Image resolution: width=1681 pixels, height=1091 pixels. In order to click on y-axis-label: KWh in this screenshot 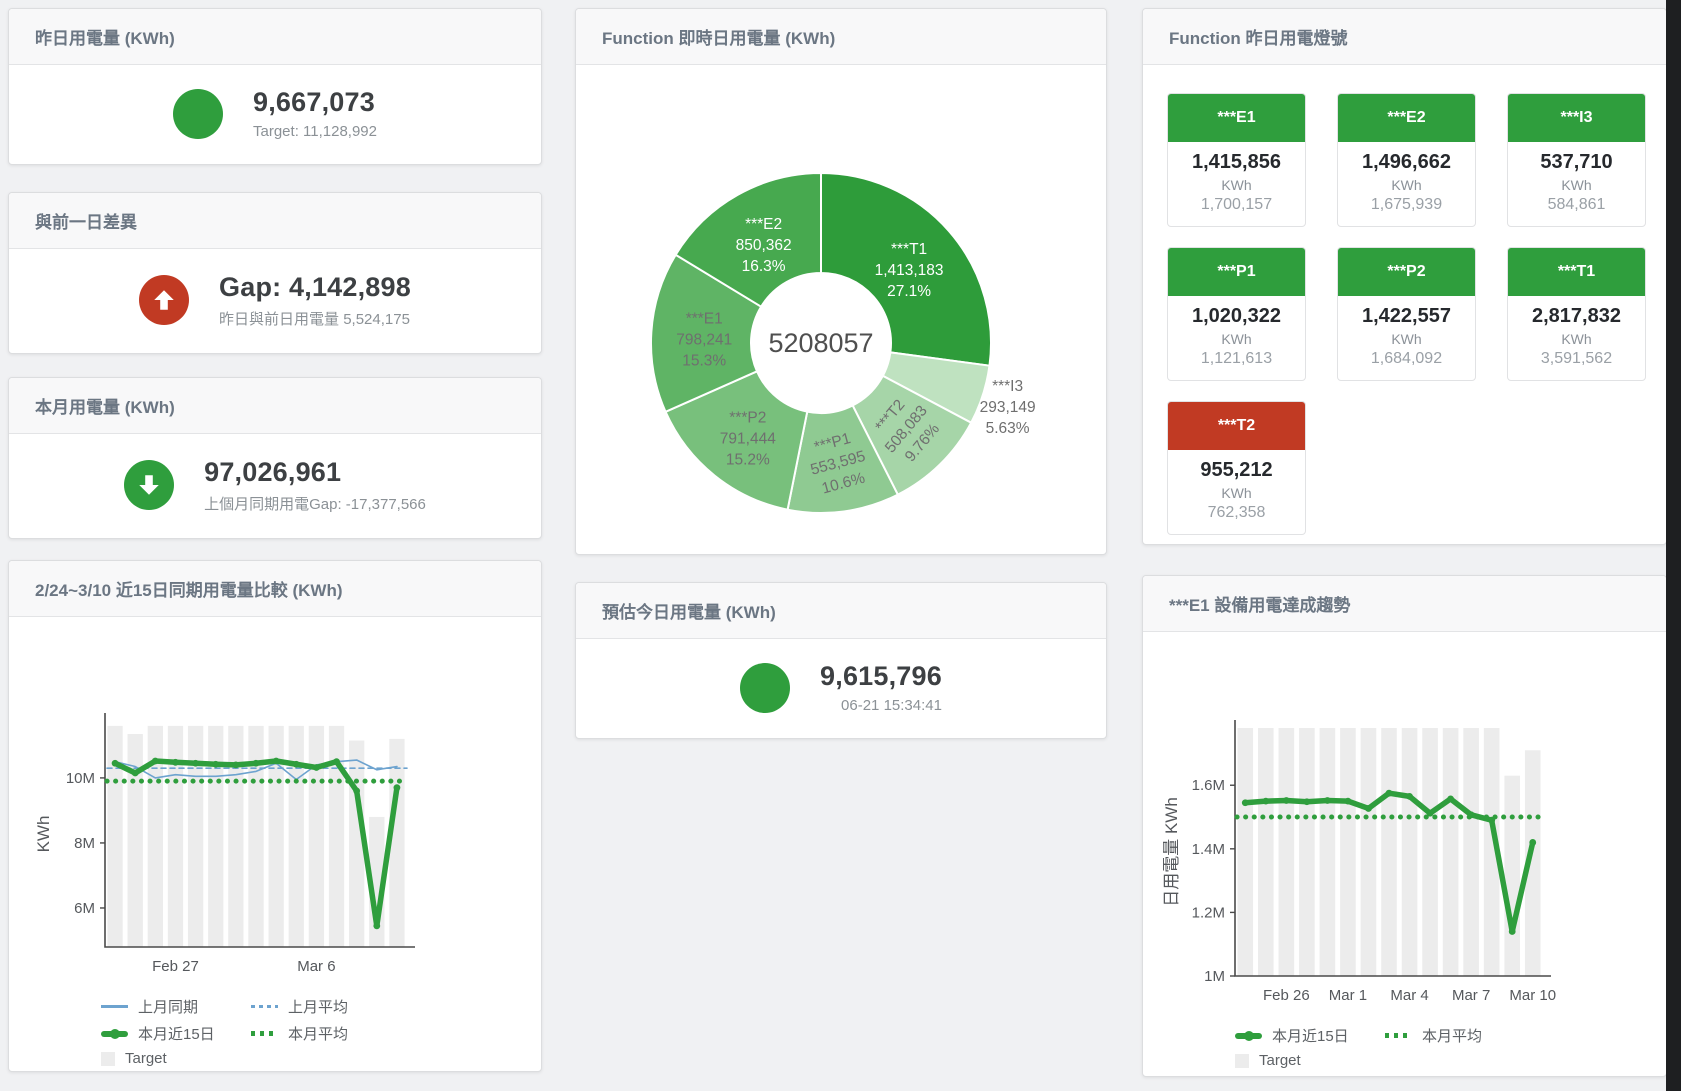, I will do `click(43, 834)`.